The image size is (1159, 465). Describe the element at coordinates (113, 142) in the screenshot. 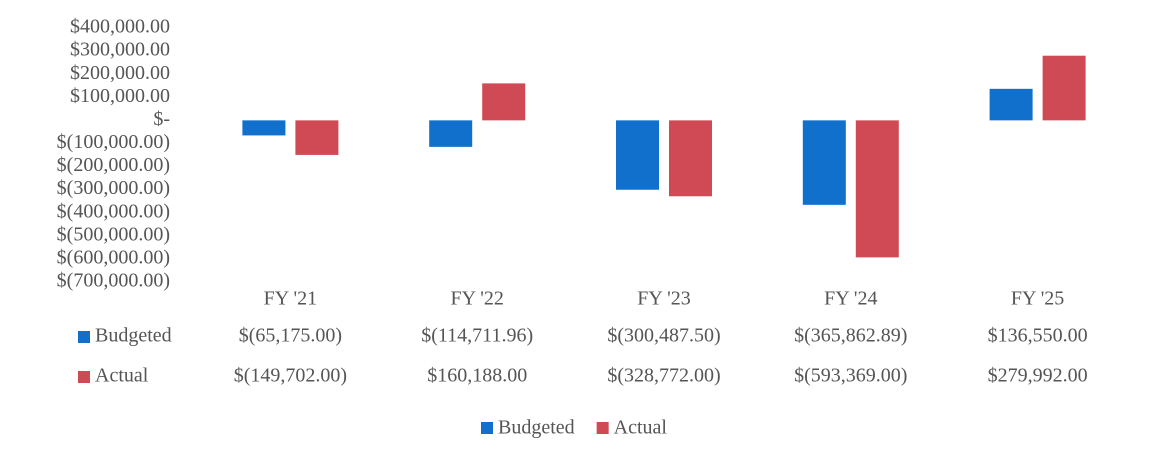

I see `y-tick-label: $(100,000.00)` at that location.